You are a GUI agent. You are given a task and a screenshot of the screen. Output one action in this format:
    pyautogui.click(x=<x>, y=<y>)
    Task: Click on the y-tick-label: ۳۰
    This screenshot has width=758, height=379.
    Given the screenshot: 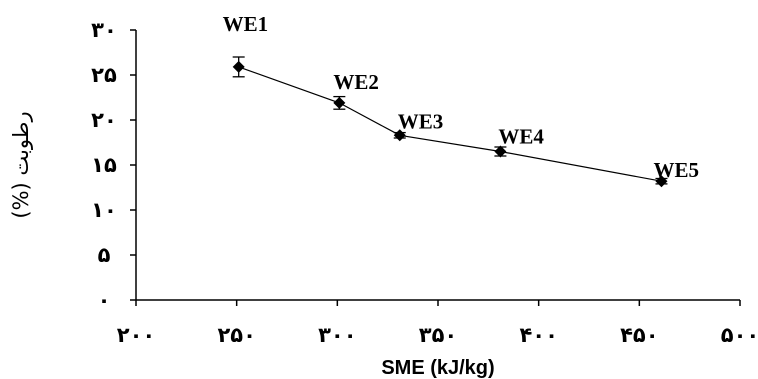 What is the action you would take?
    pyautogui.click(x=104, y=30)
    